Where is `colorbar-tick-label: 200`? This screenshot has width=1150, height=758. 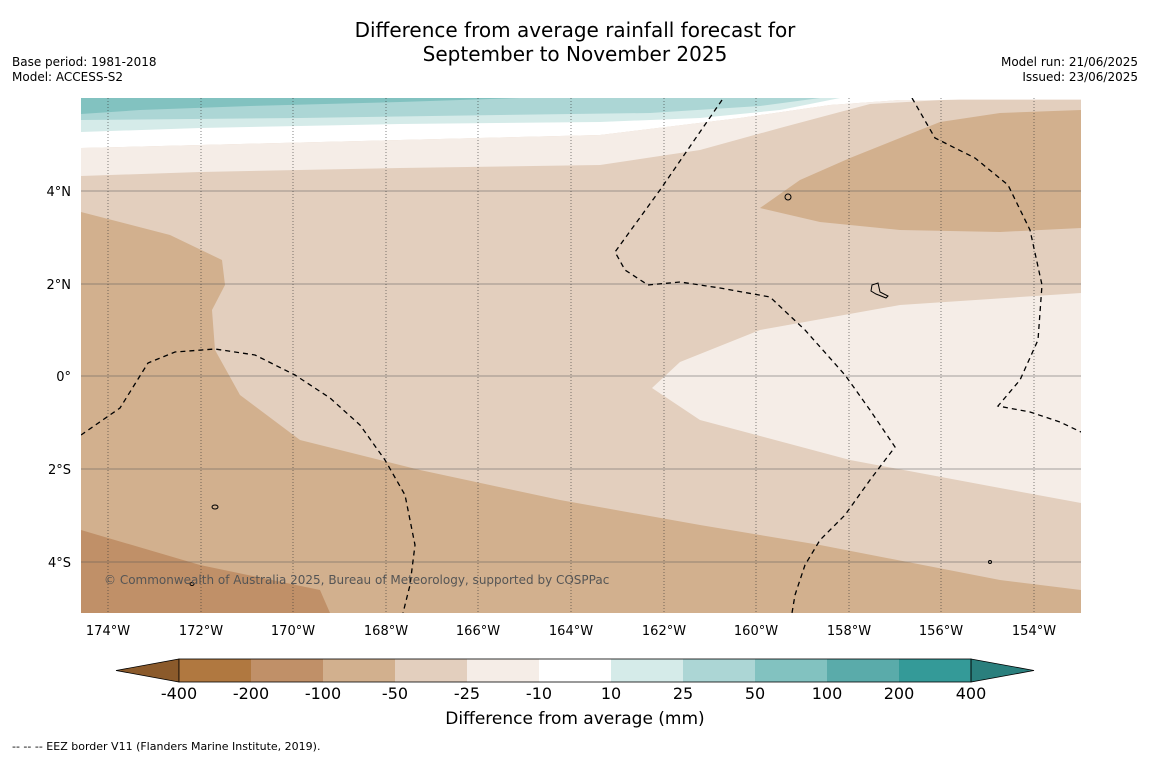
colorbar-tick-label: 200 is located at coordinates (899, 693).